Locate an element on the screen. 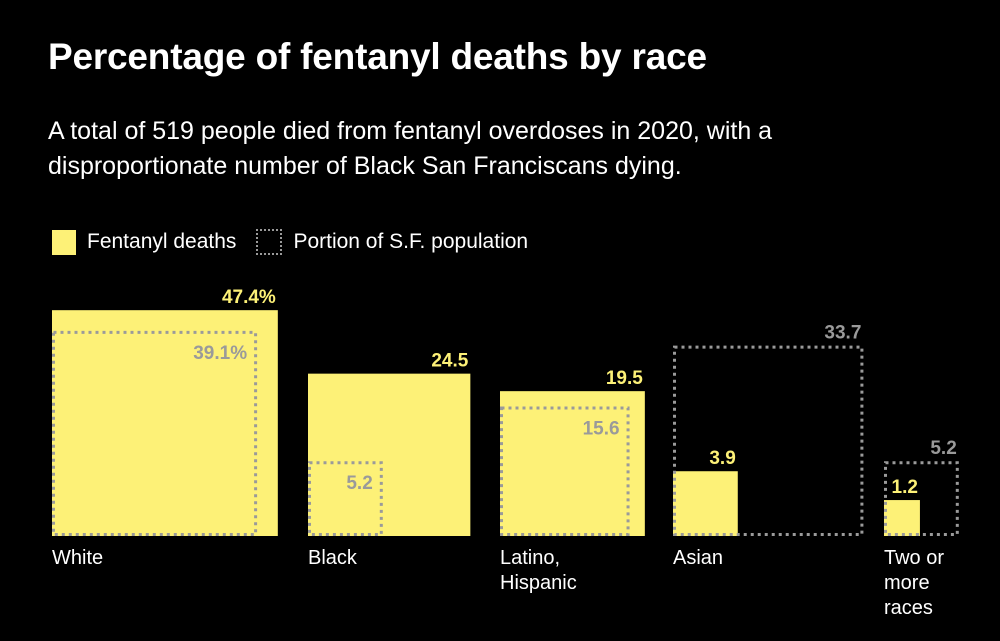 This screenshot has width=1000, height=641. category-label-two-or-more-races: Two or more races is located at coordinates (914, 583).